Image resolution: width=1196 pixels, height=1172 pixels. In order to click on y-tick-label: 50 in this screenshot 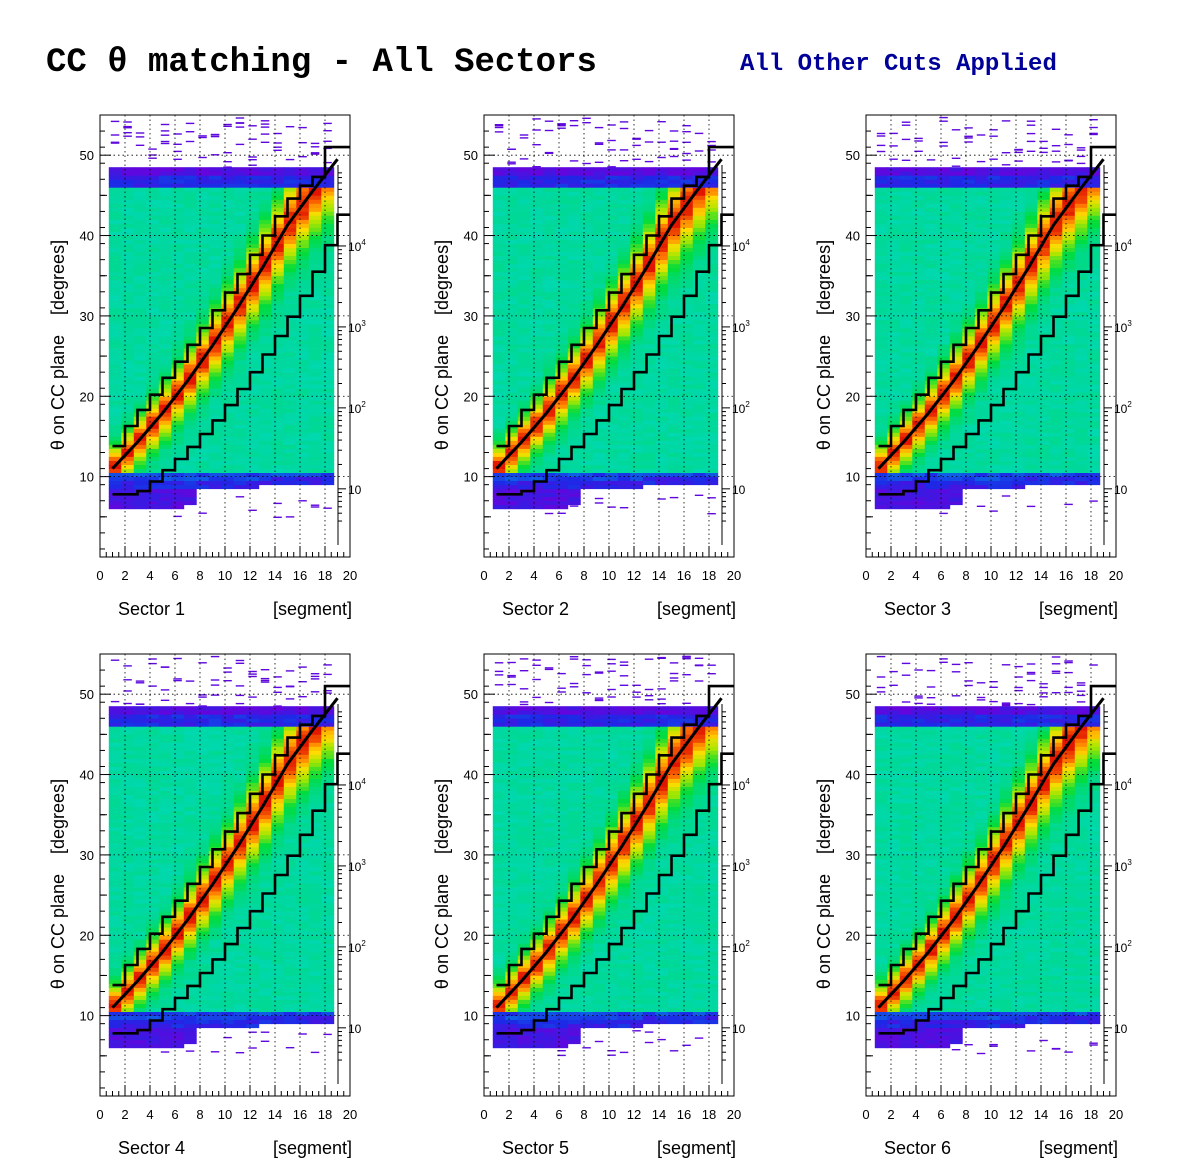, I will do `click(471, 155)`.